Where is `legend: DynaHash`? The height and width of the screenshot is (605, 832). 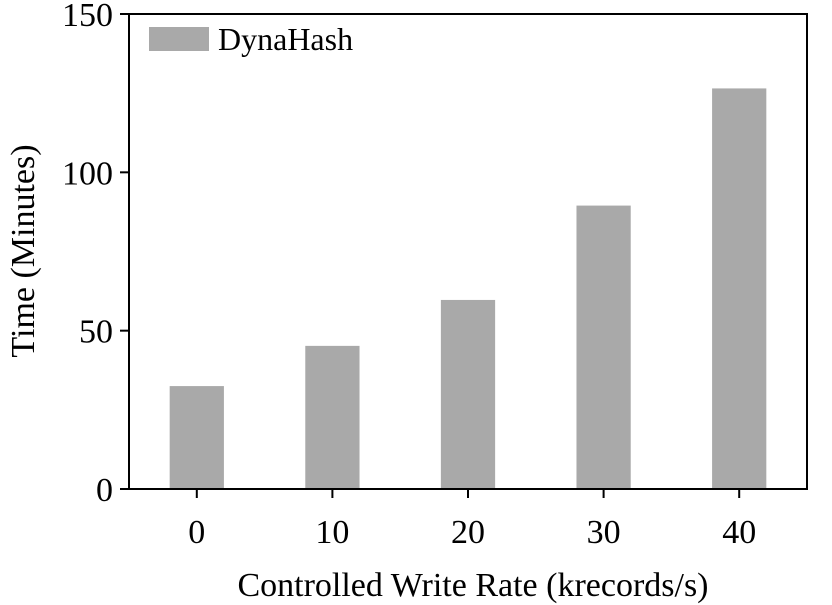
legend: DynaHash is located at coordinates (251, 39).